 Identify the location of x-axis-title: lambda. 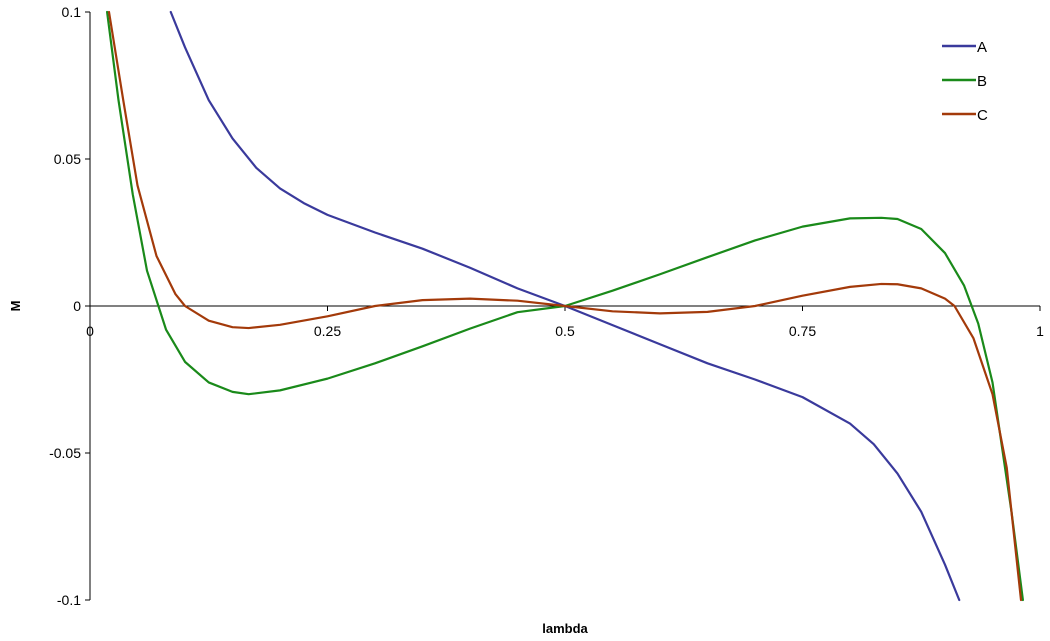
(565, 628).